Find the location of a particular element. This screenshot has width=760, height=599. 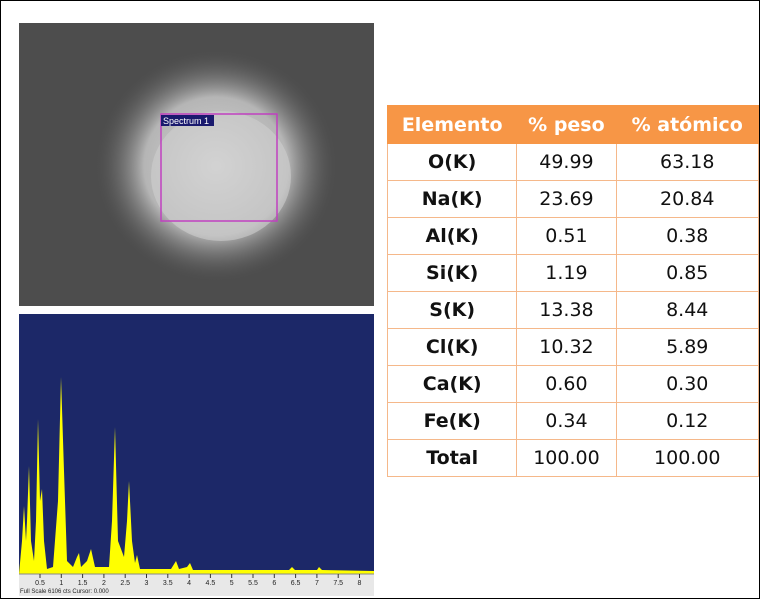

axis-label: 2.5 is located at coordinates (125, 583).